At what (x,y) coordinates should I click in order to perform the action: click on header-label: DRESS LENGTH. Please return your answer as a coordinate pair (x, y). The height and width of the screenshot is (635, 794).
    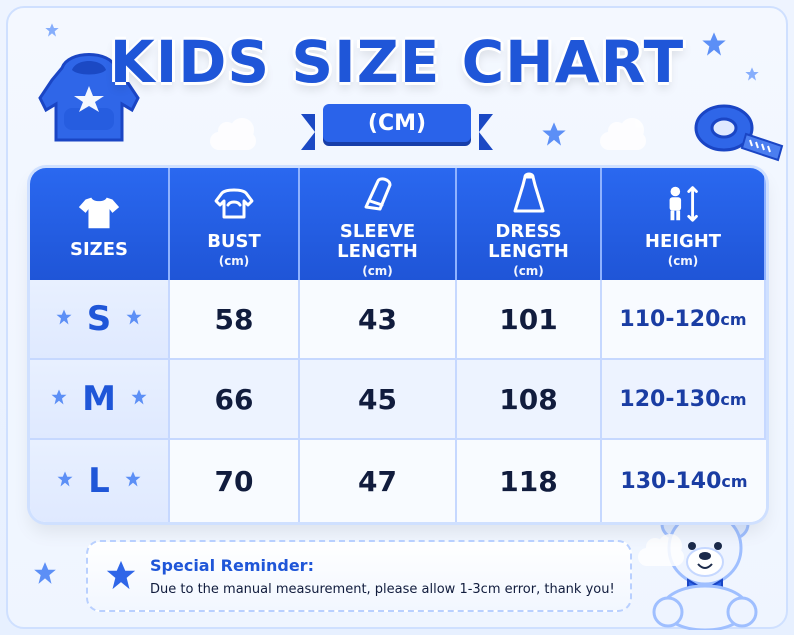
    Looking at the image, I should click on (528, 241).